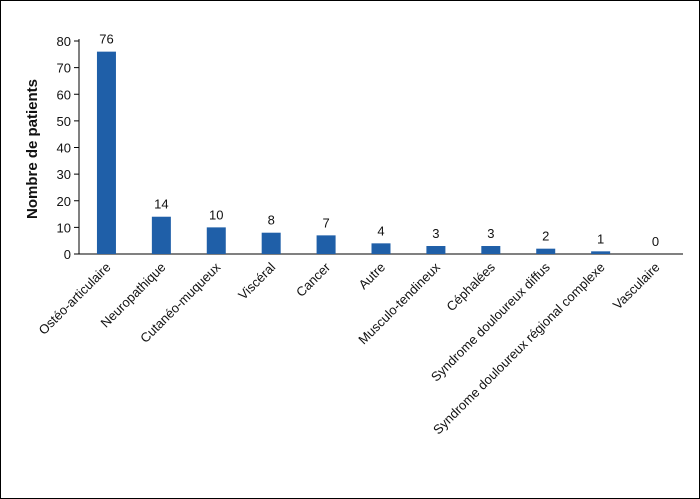 Image resolution: width=700 pixels, height=499 pixels. I want to click on y-tick-label: 50, so click(64, 121).